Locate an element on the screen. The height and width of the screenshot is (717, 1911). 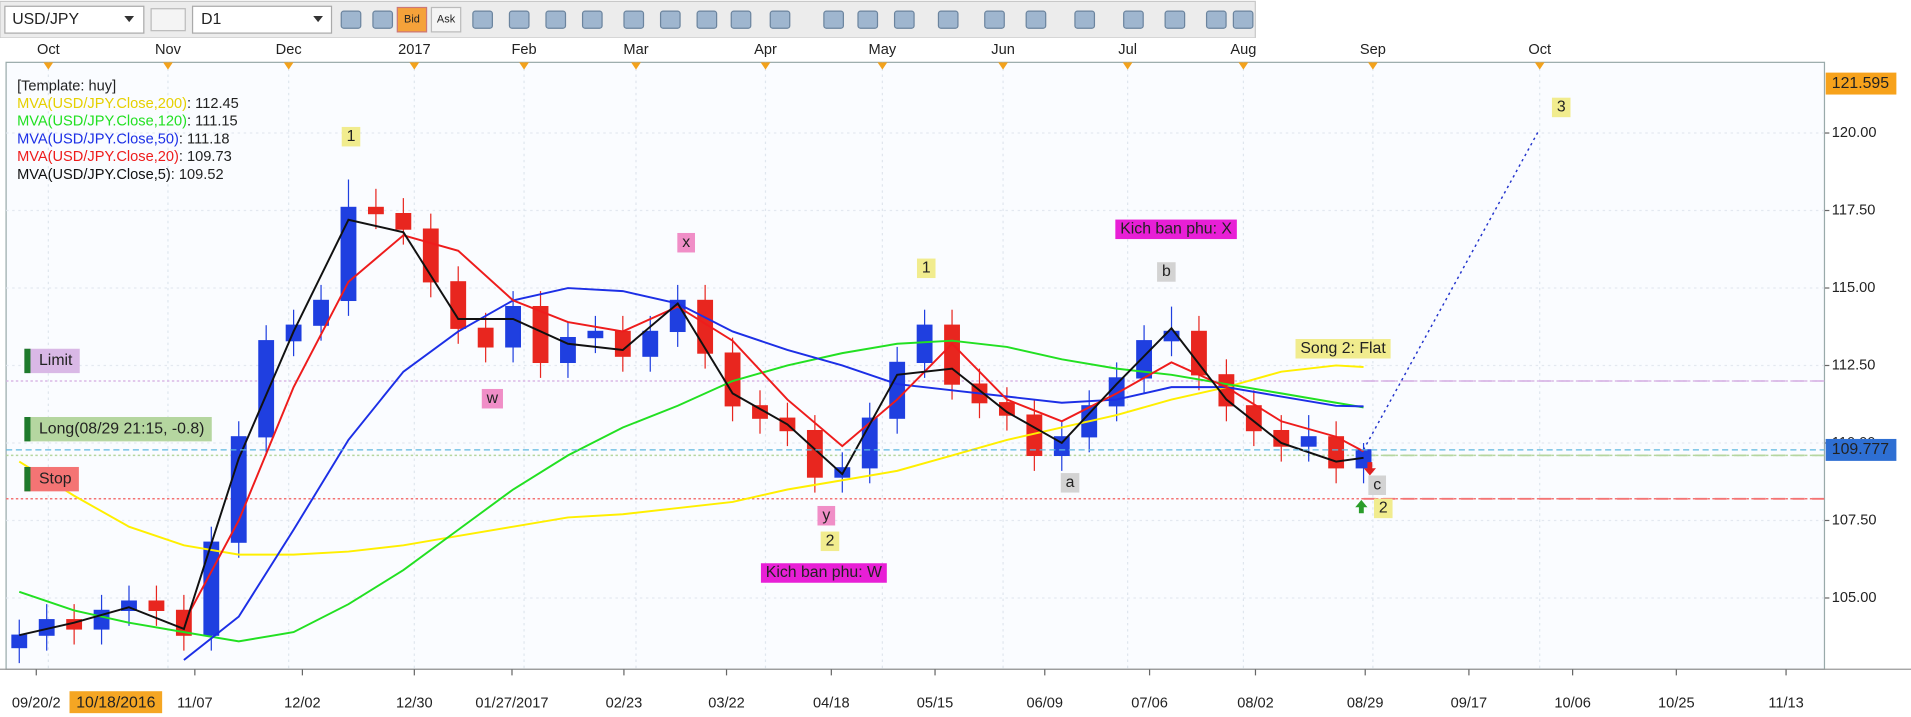
annotation-label: Kich ban phu: W is located at coordinates (824, 572).